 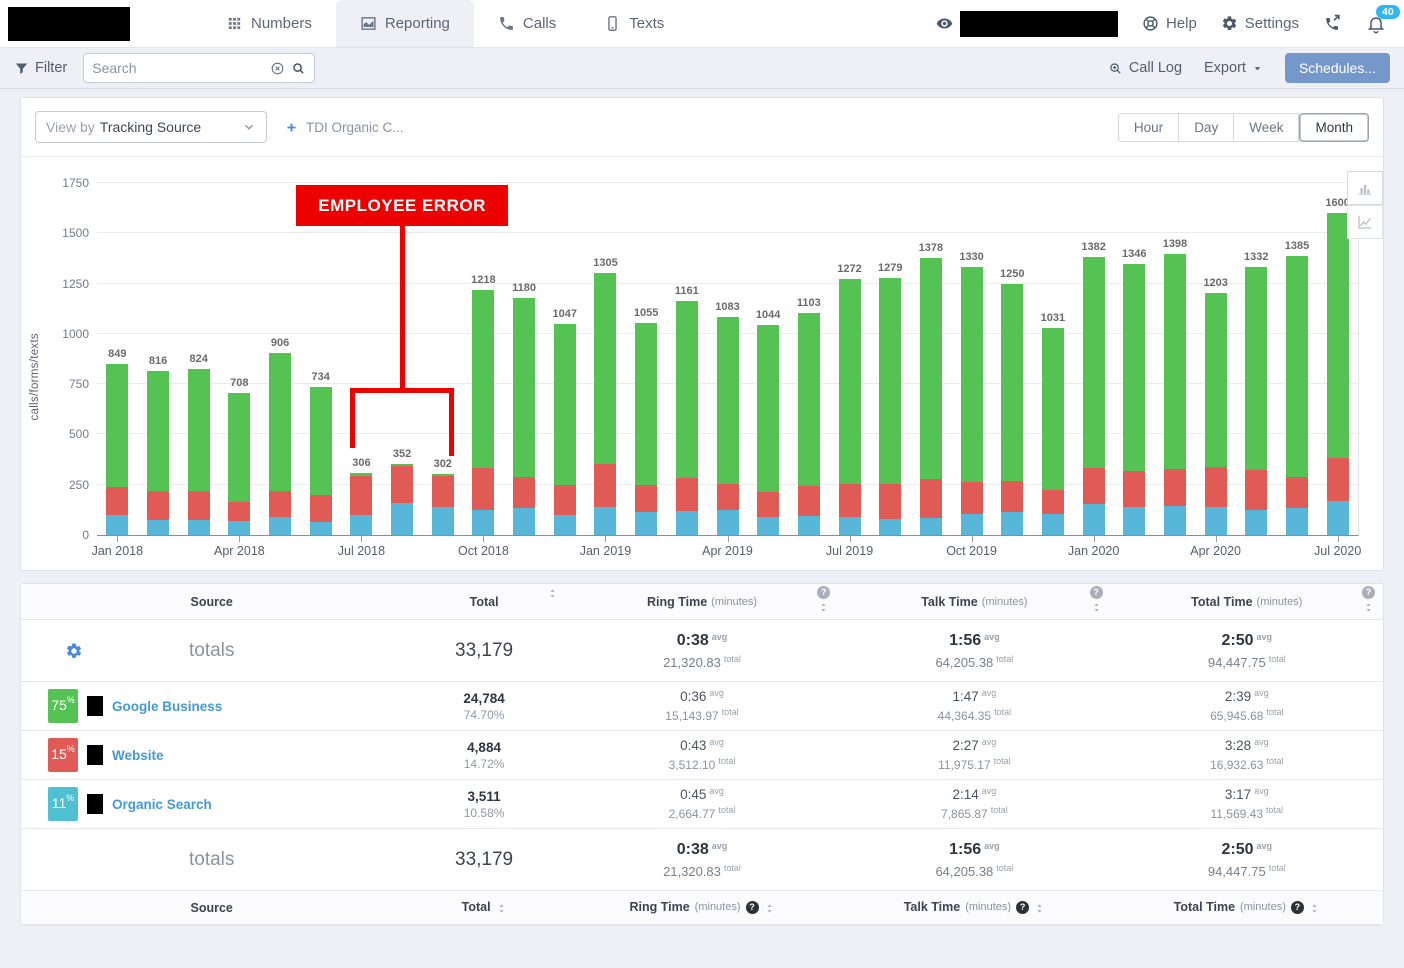 I want to click on line-chart-type-button, so click(x=1365, y=222).